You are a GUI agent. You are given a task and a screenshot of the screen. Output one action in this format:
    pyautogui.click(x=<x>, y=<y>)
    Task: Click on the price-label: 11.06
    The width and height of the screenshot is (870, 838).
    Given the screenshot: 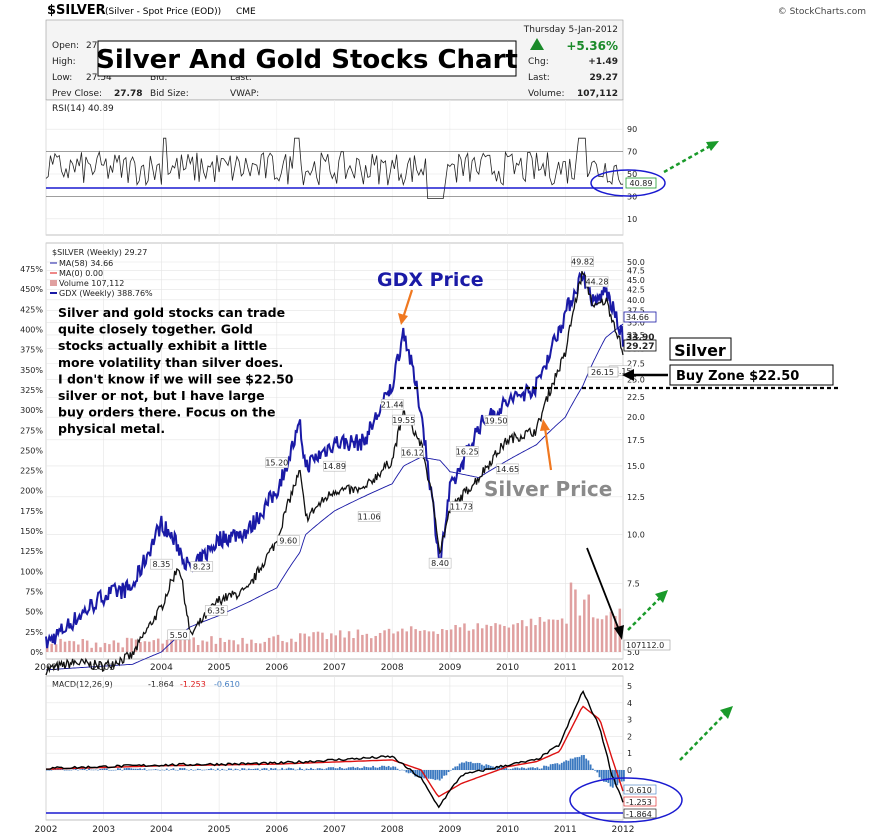 What is the action you would take?
    pyautogui.click(x=369, y=517)
    